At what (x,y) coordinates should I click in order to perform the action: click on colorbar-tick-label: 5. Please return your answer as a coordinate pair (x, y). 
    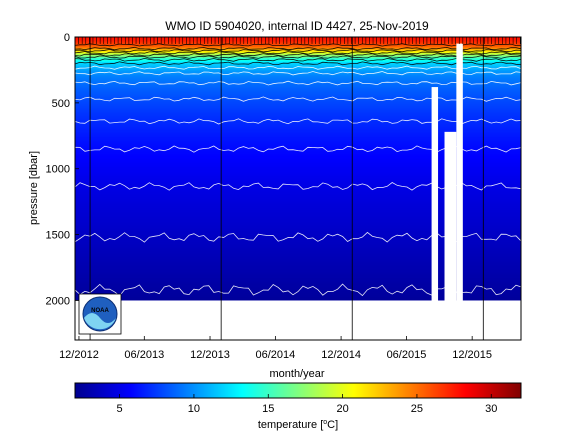
    Looking at the image, I should click on (120, 409).